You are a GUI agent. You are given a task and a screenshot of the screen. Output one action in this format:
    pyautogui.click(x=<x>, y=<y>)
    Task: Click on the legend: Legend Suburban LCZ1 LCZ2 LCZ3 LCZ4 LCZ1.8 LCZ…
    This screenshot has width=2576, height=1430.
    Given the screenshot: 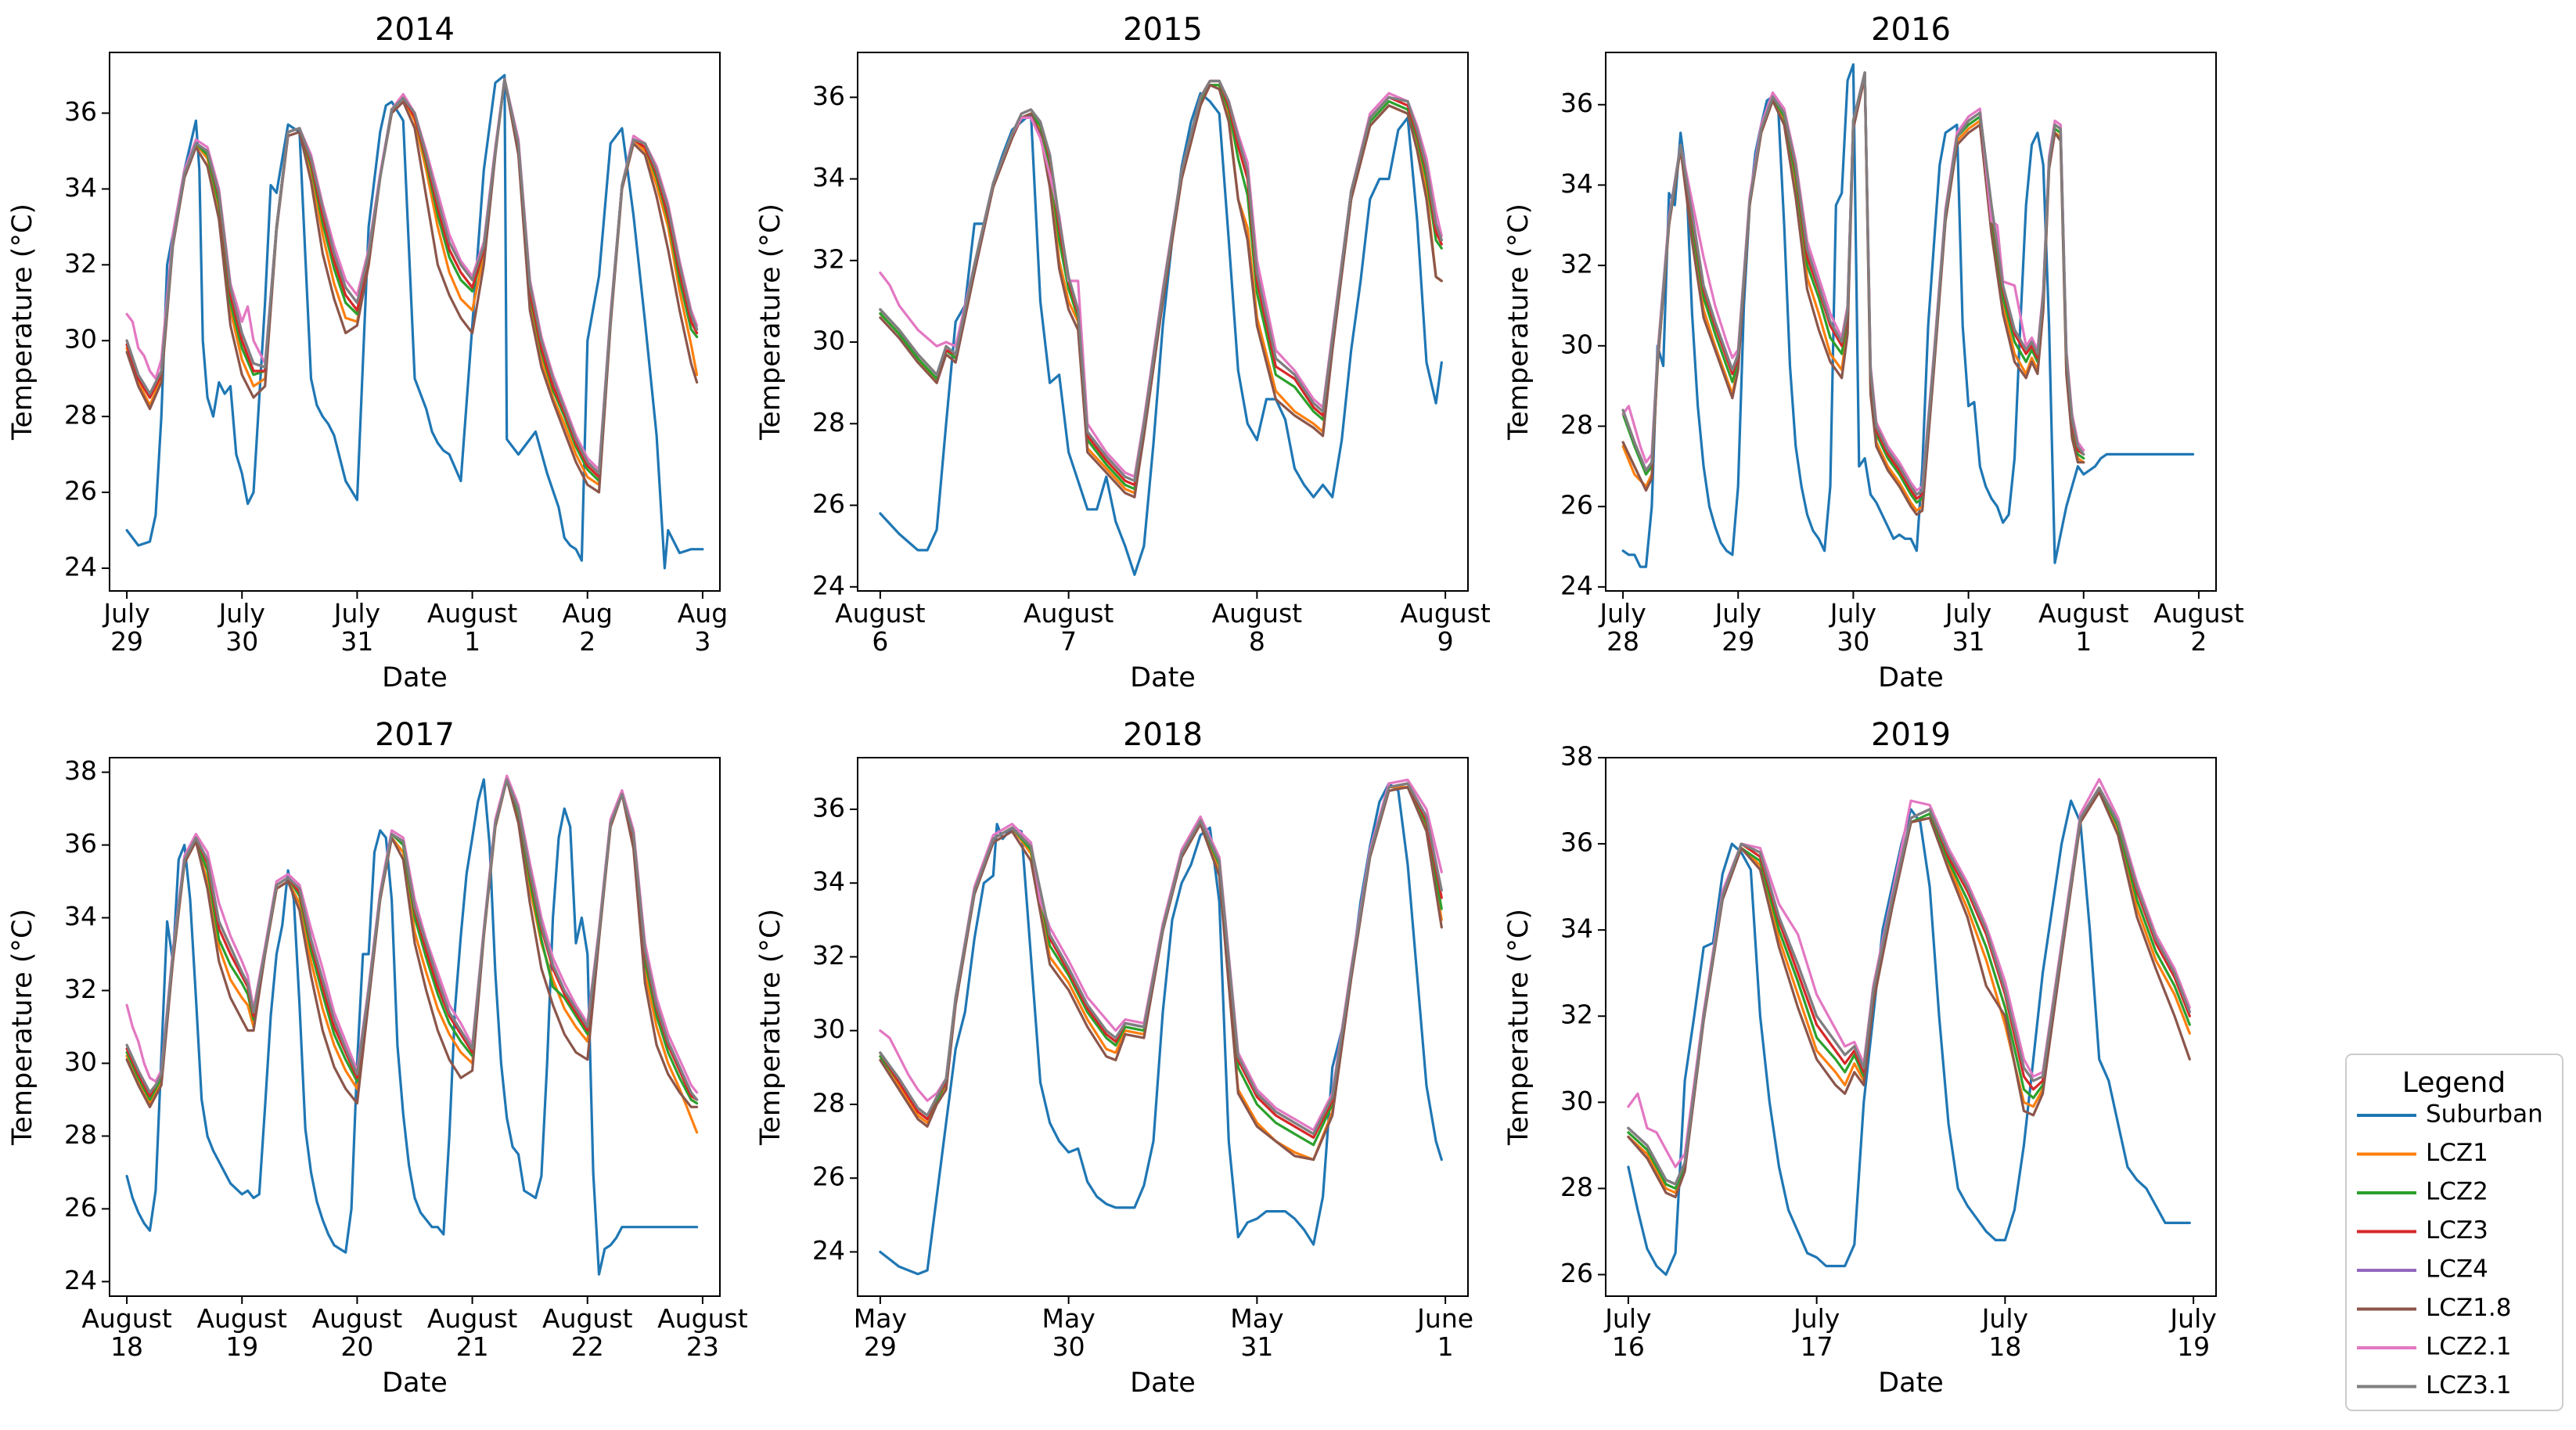 What is the action you would take?
    pyautogui.click(x=2454, y=1232)
    